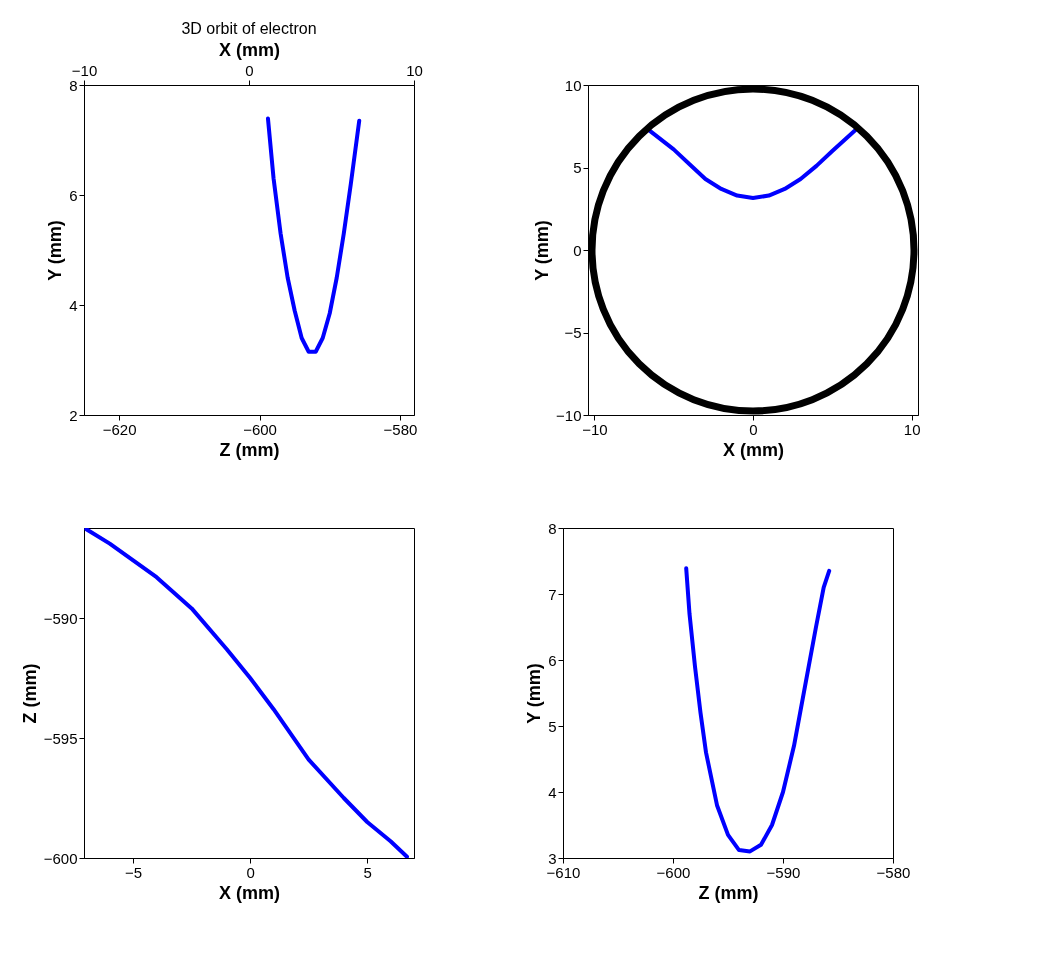 This screenshot has height=961, width=1043. What do you see at coordinates (29, 693) in the screenshot?
I see `y-axis-title: Z (mm)` at bounding box center [29, 693].